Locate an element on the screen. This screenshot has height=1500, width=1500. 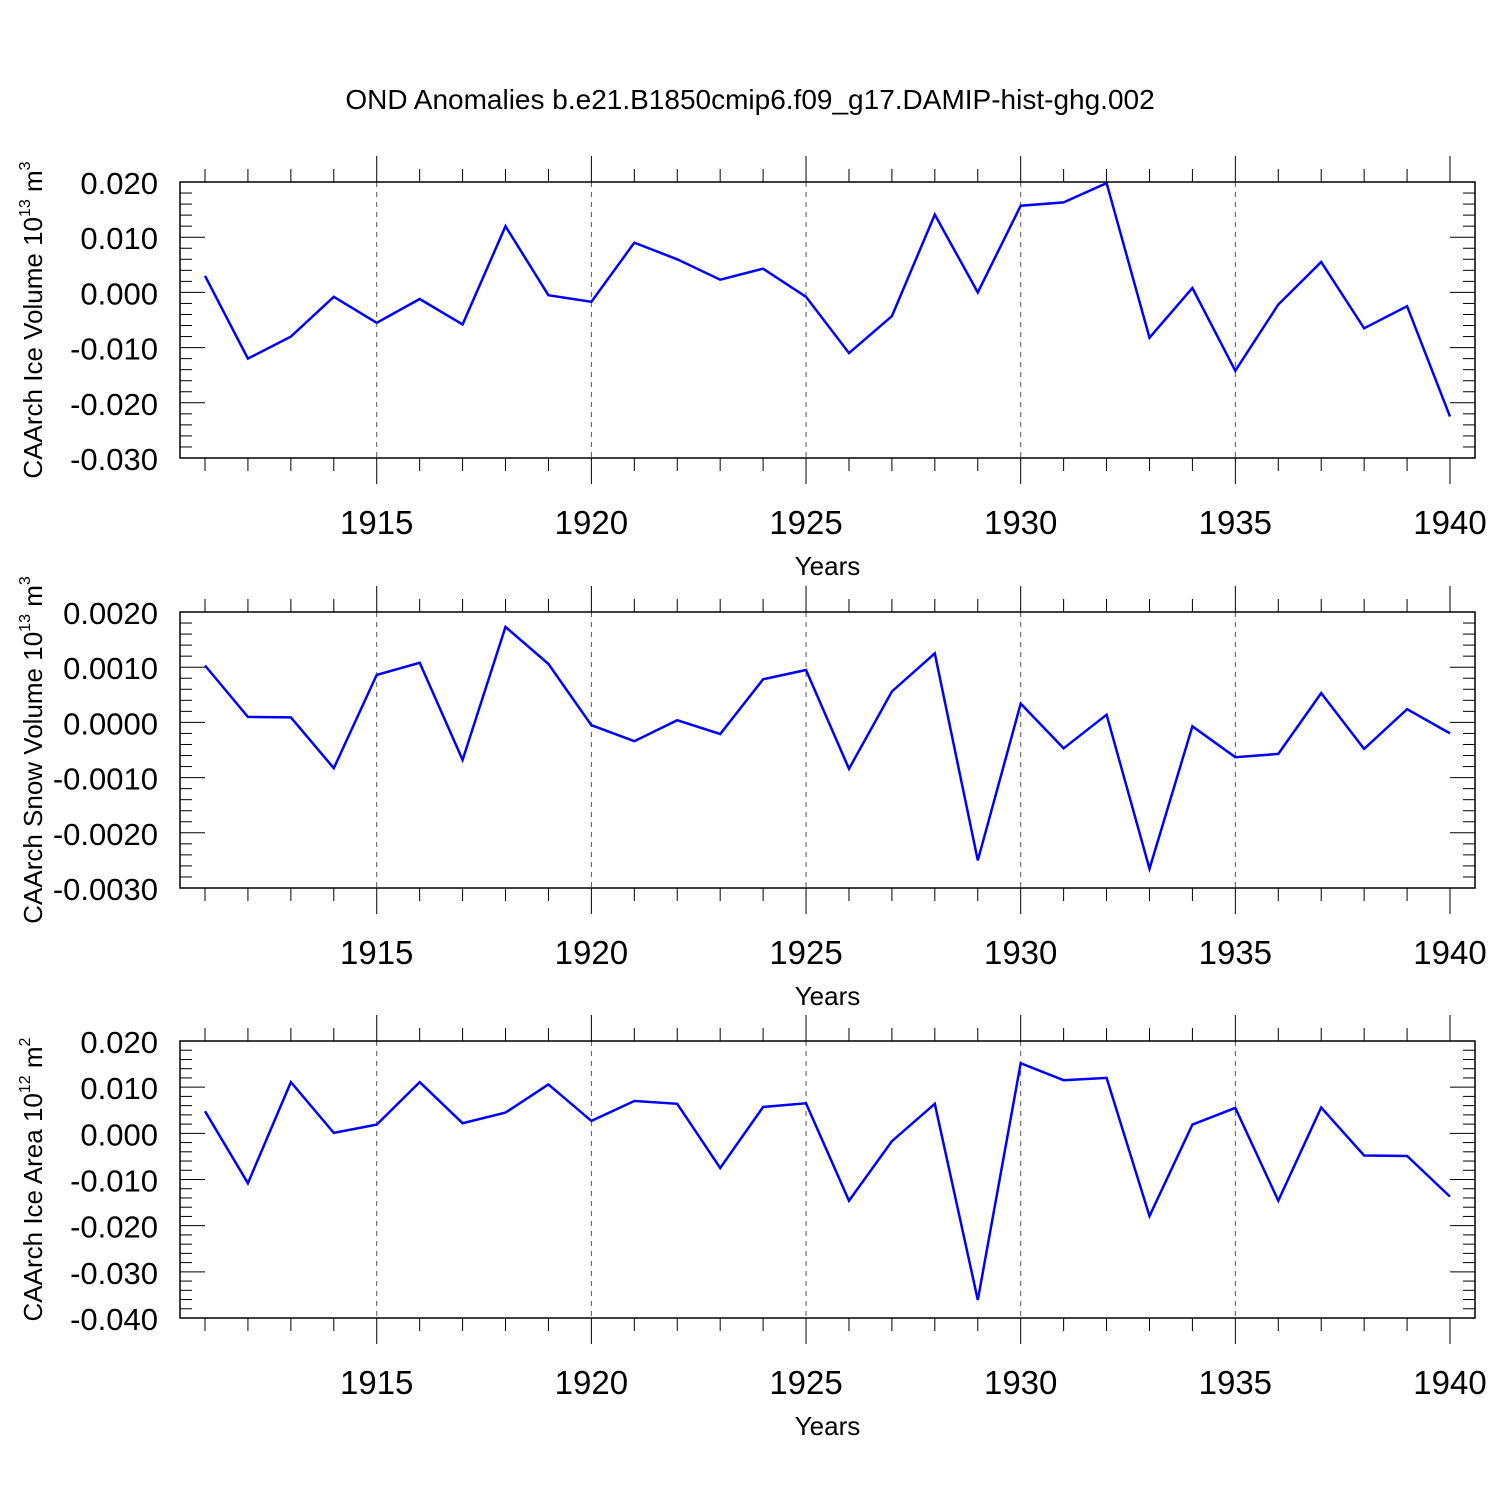
y-tick-label: -0.0030 is located at coordinates (105, 889).